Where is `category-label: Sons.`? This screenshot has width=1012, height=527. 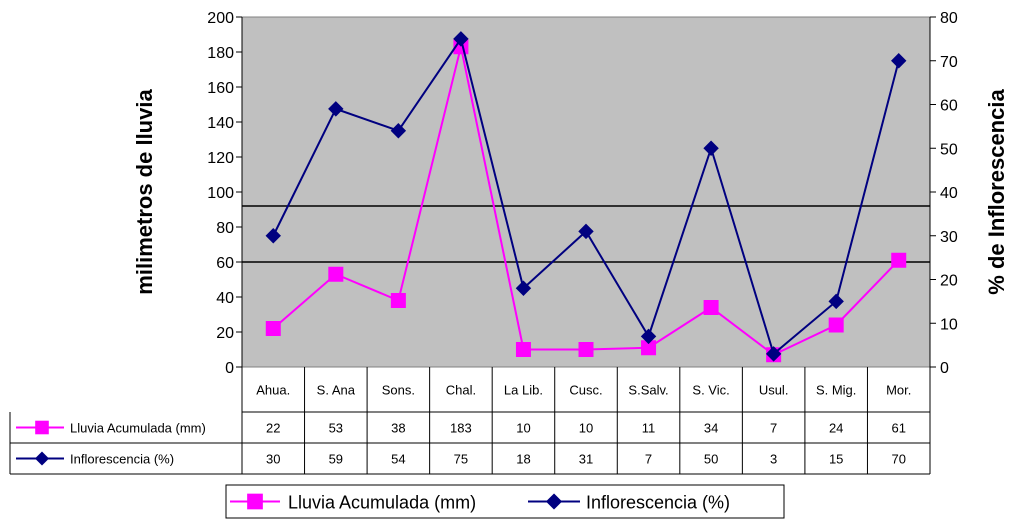 category-label: Sons. is located at coordinates (398, 390).